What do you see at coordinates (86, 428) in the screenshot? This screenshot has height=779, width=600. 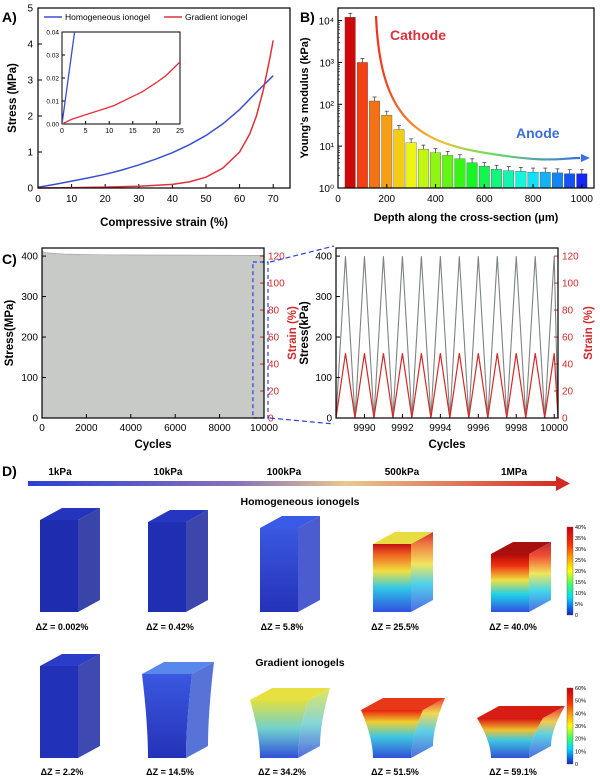 I see `chart-c-left-xtick-label: 2000` at bounding box center [86, 428].